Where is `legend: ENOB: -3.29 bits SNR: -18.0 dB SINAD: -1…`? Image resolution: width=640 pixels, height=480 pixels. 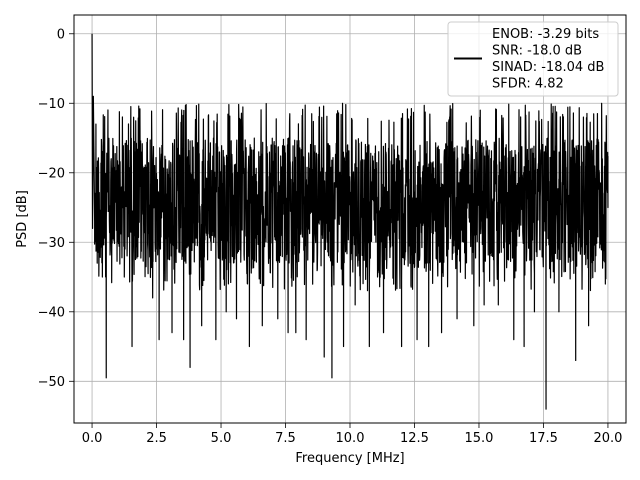
legend: ENOB: -3.29 bits SNR: -18.0 dB SINAD: -1… is located at coordinates (533, 59).